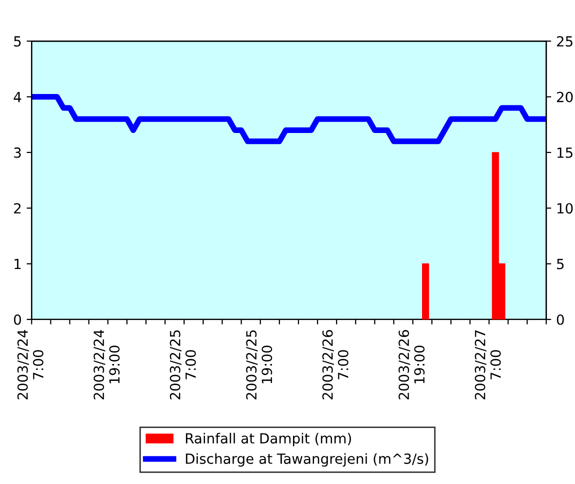 The height and width of the screenshot is (484, 575). What do you see at coordinates (30, 365) in the screenshot?
I see `x-tick-label: 2003/2/24 7:00` at bounding box center [30, 365].